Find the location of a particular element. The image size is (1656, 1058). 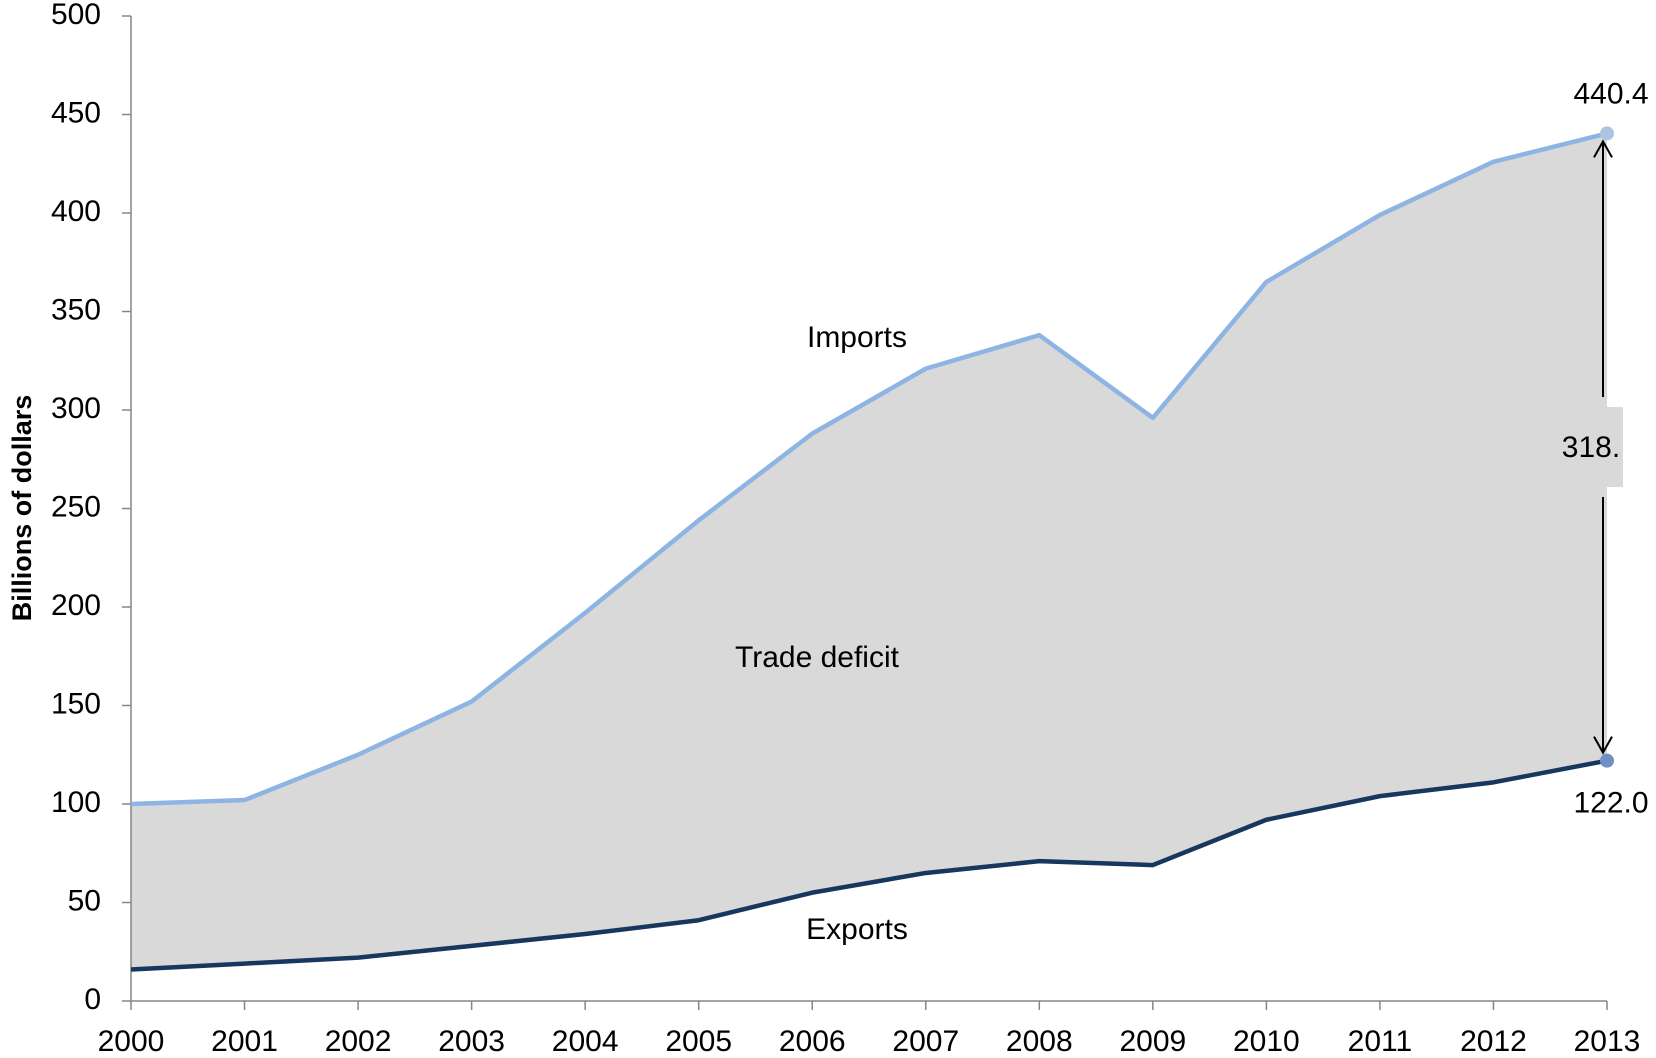

x-tick-label: 2011 is located at coordinates (1380, 1041).